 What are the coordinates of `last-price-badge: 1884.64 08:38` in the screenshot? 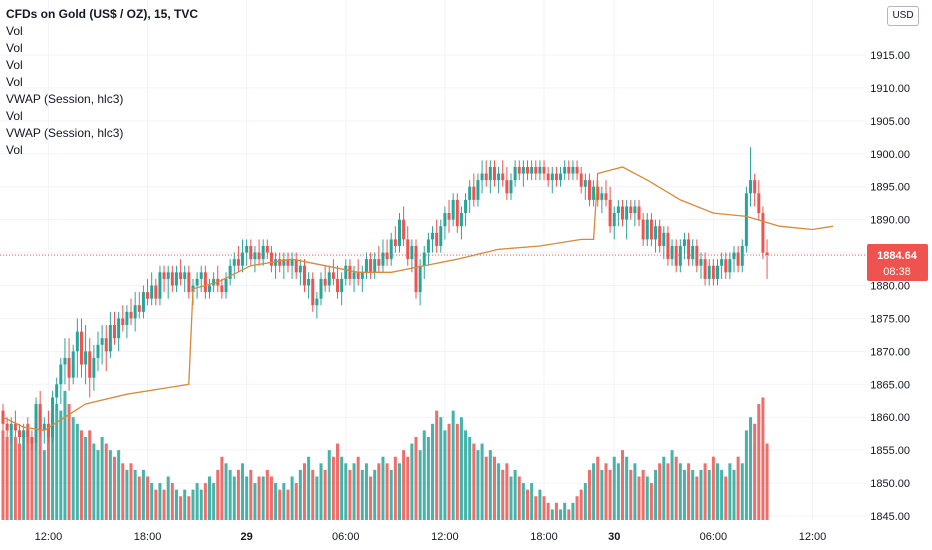 It's located at (897, 262).